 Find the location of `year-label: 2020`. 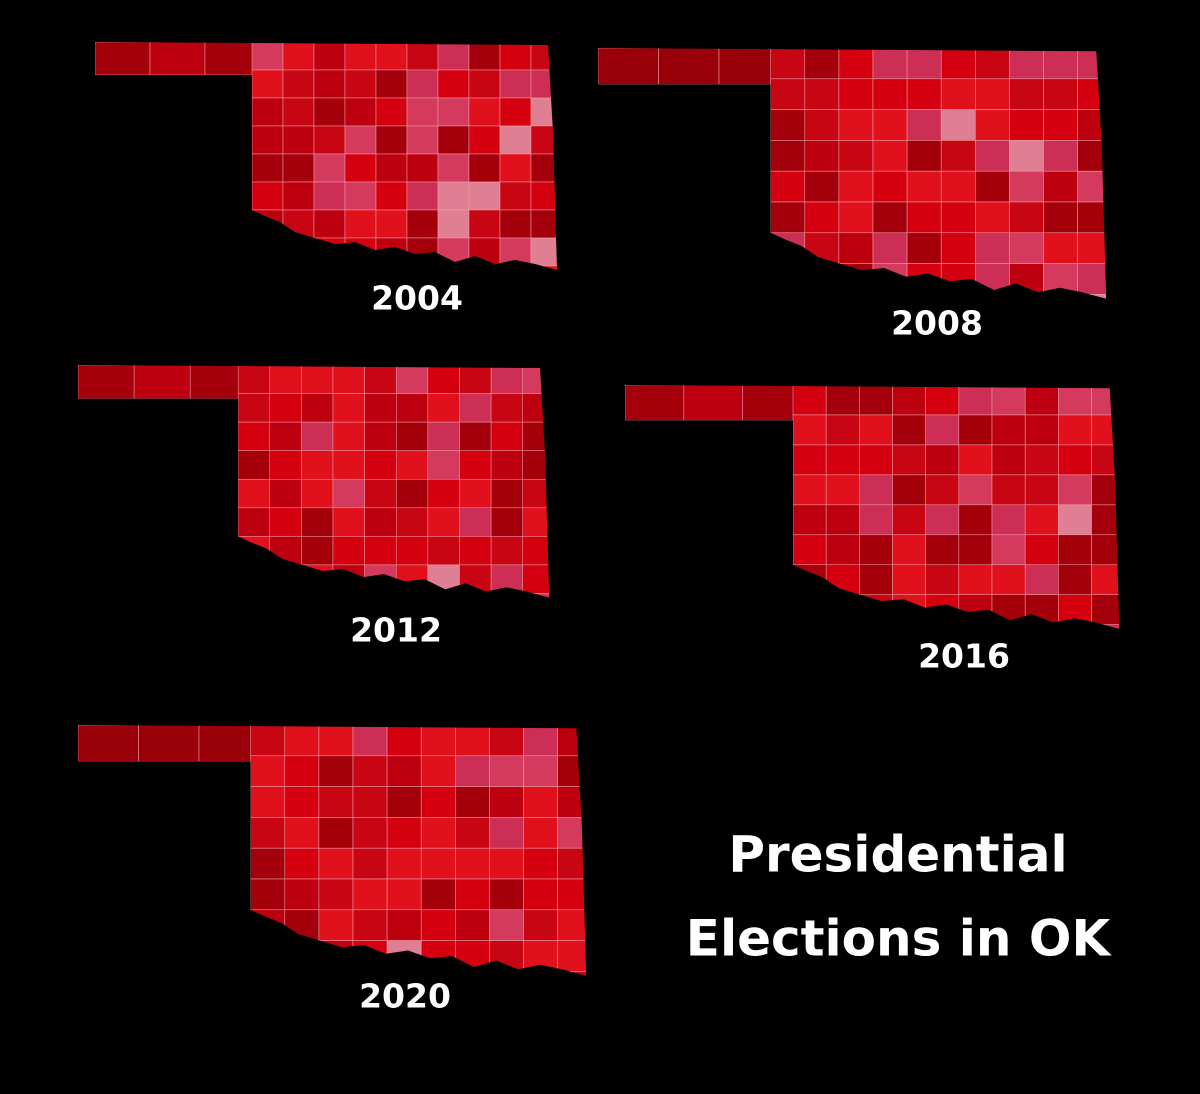

year-label: 2020 is located at coordinates (405, 996).